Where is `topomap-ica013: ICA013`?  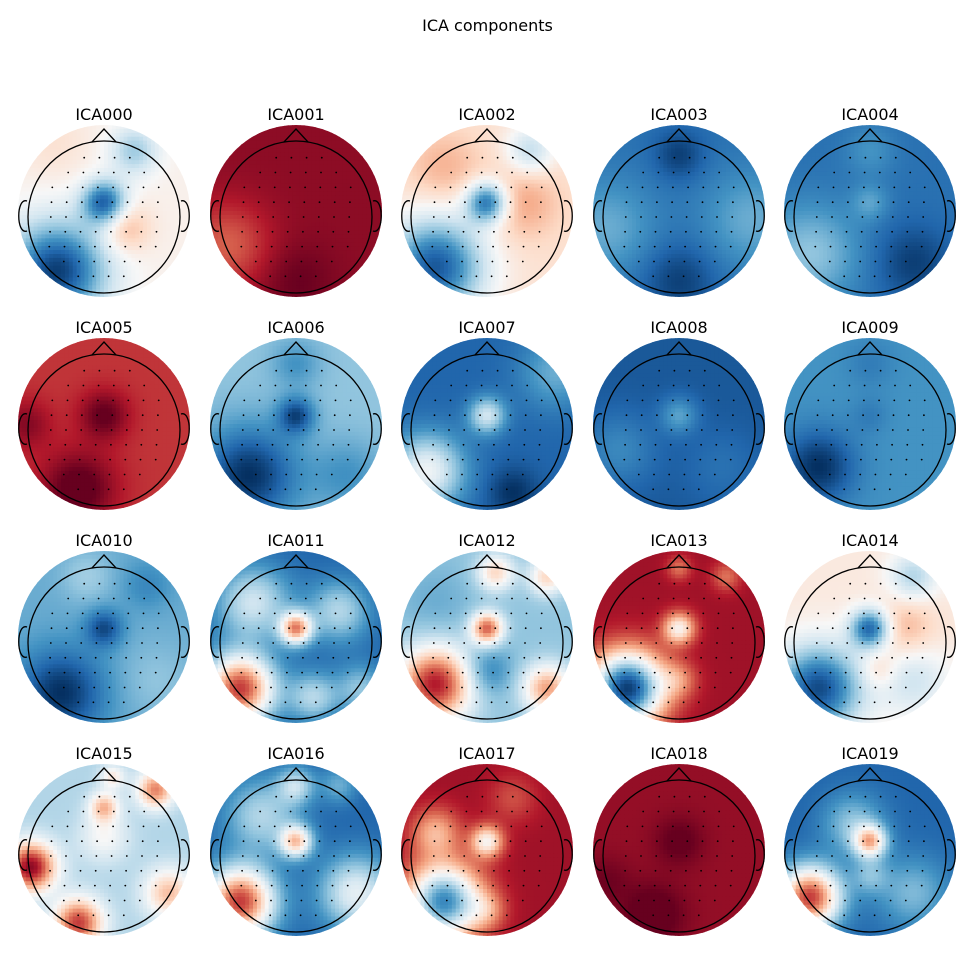 topomap-ica013: ICA013 is located at coordinates (679, 637).